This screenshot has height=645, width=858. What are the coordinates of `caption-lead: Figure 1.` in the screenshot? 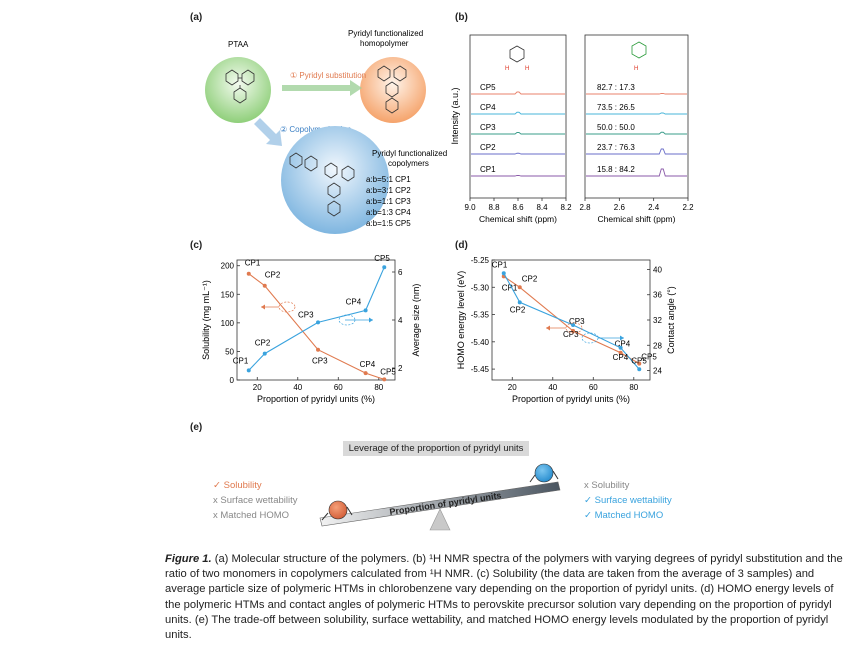 It's located at (188, 559).